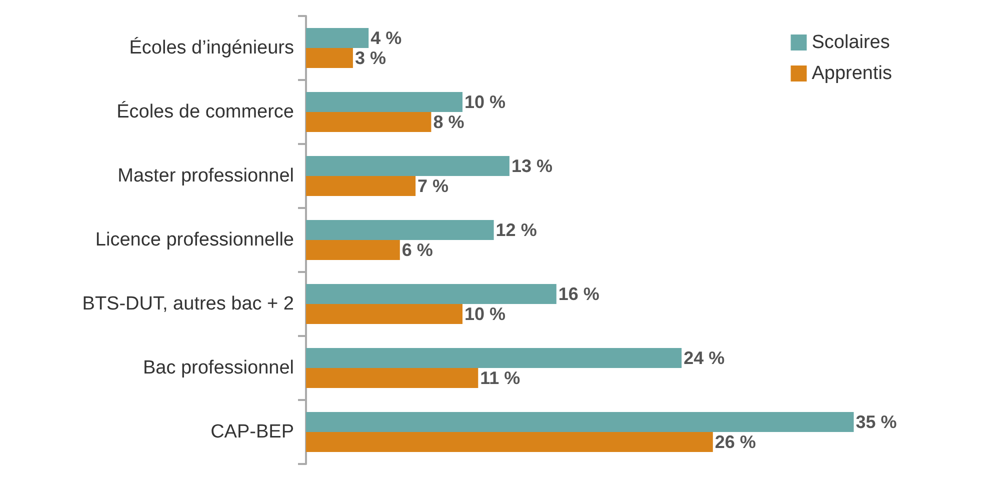 Image resolution: width=1000 pixels, height=478 pixels. Describe the element at coordinates (516, 230) in the screenshot. I see `data-label: 12 %` at that location.